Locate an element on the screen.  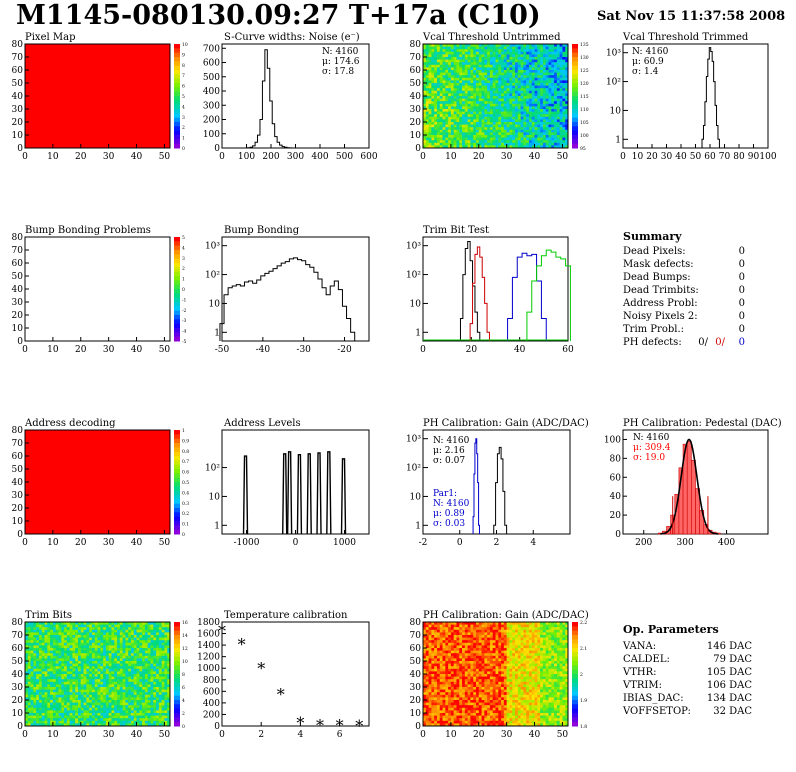
panel-title-bump-bonding: Bump Bonding is located at coordinates (262, 230).